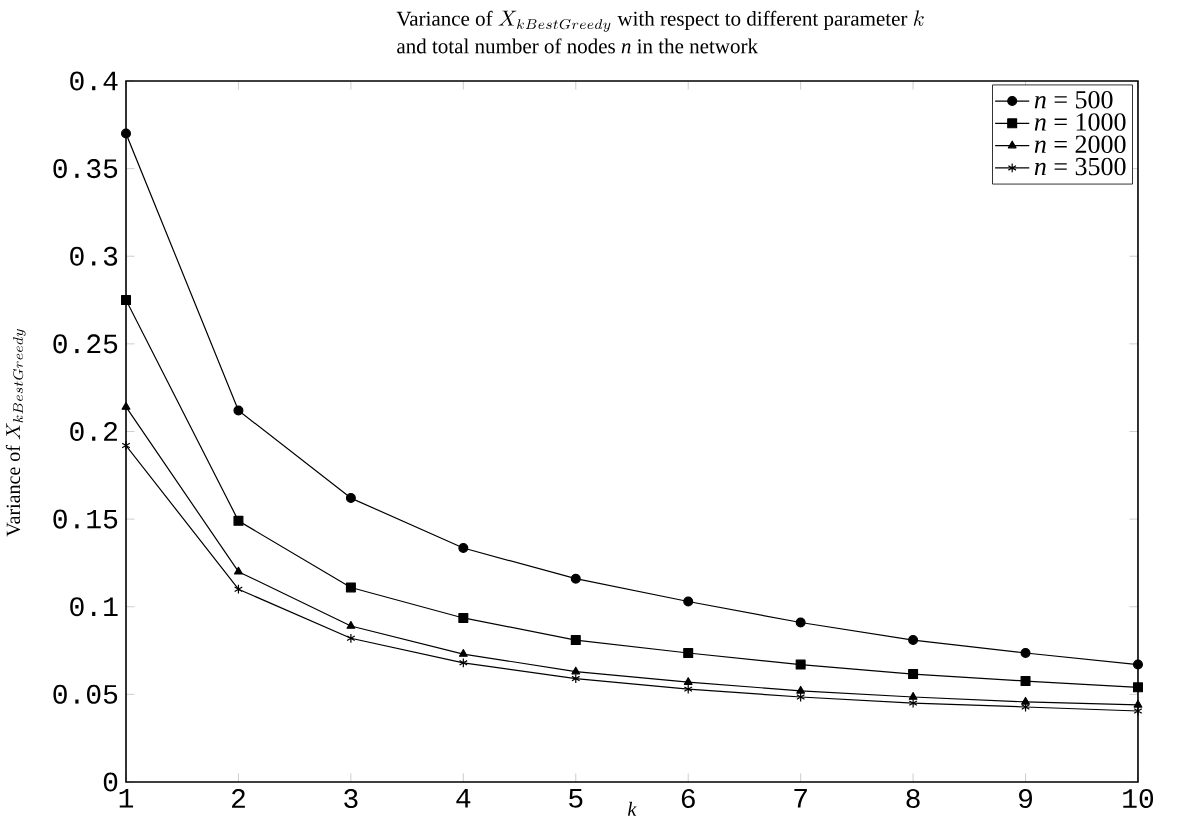 The width and height of the screenshot is (1180, 840). Describe the element at coordinates (1080, 166) in the screenshot. I see `legend-label: n = 3500` at that location.